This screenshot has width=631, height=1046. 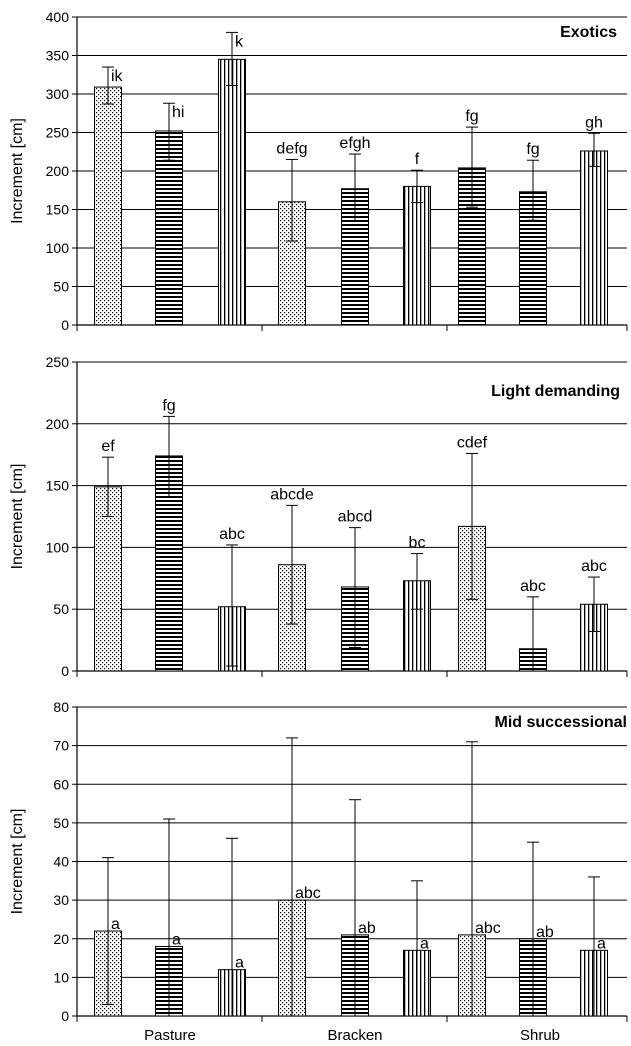 I want to click on x-category-label: Pasture, so click(x=170, y=1035).